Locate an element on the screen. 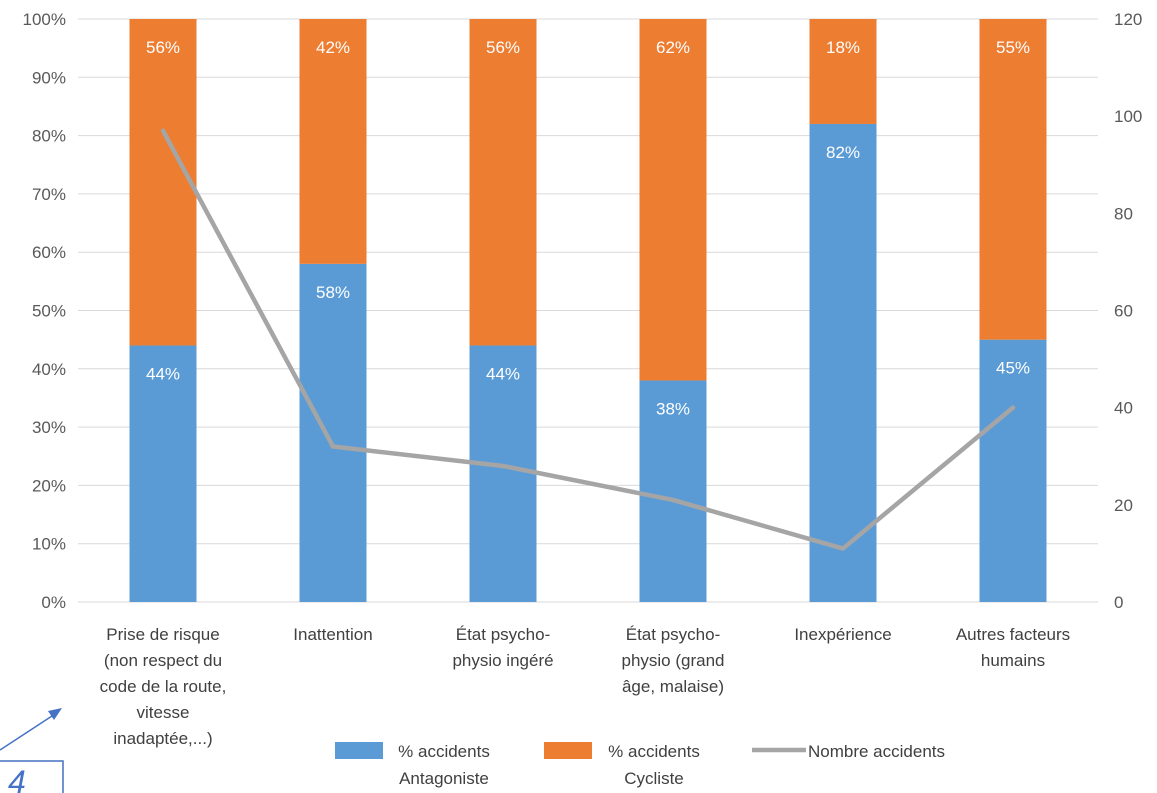  annotation-shape: 4 is located at coordinates (32, 750).